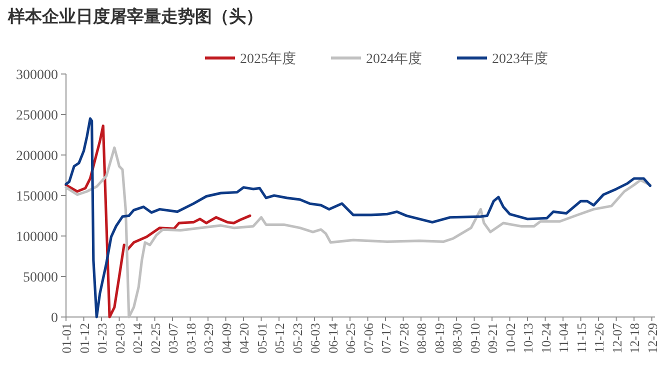 This screenshot has height=374, width=660. I want to click on legend-label: 2024年度, so click(394, 59).